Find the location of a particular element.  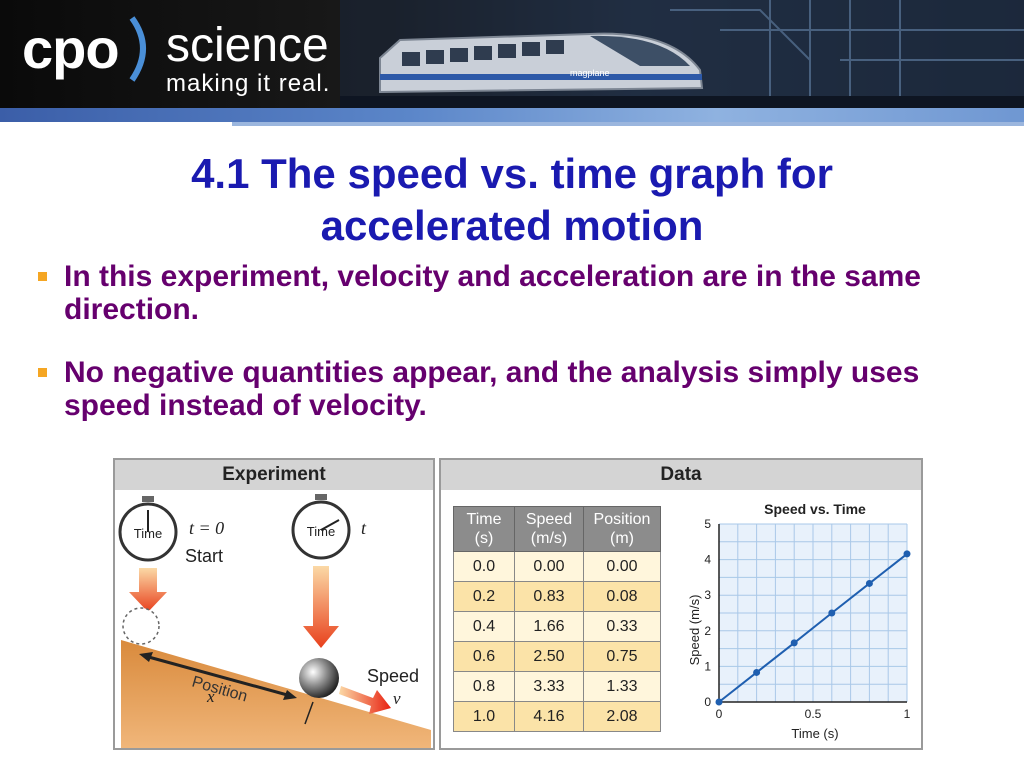

chart-x-tick-label: 0 is located at coordinates (719, 714).